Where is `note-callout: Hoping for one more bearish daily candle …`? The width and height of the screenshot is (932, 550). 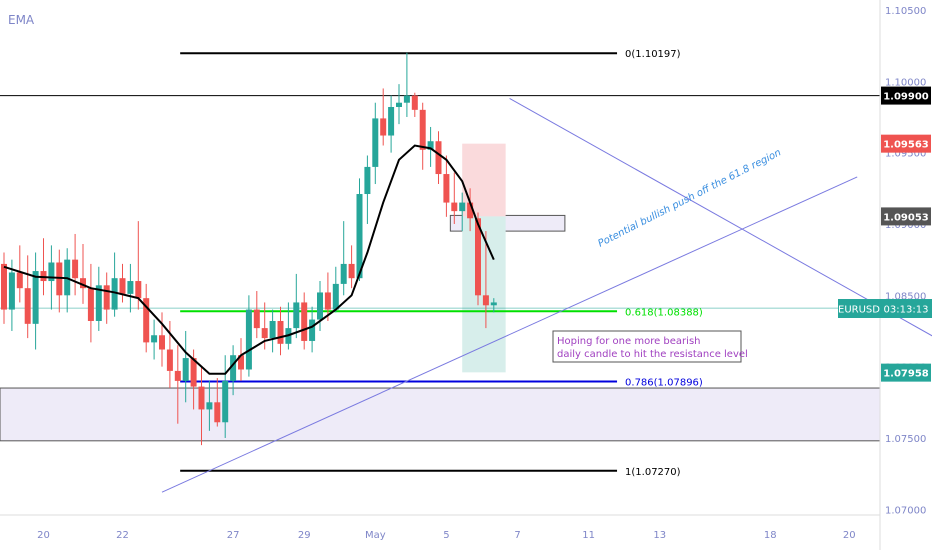 note-callout: Hoping for one more bearish daily candle … is located at coordinates (650, 346).